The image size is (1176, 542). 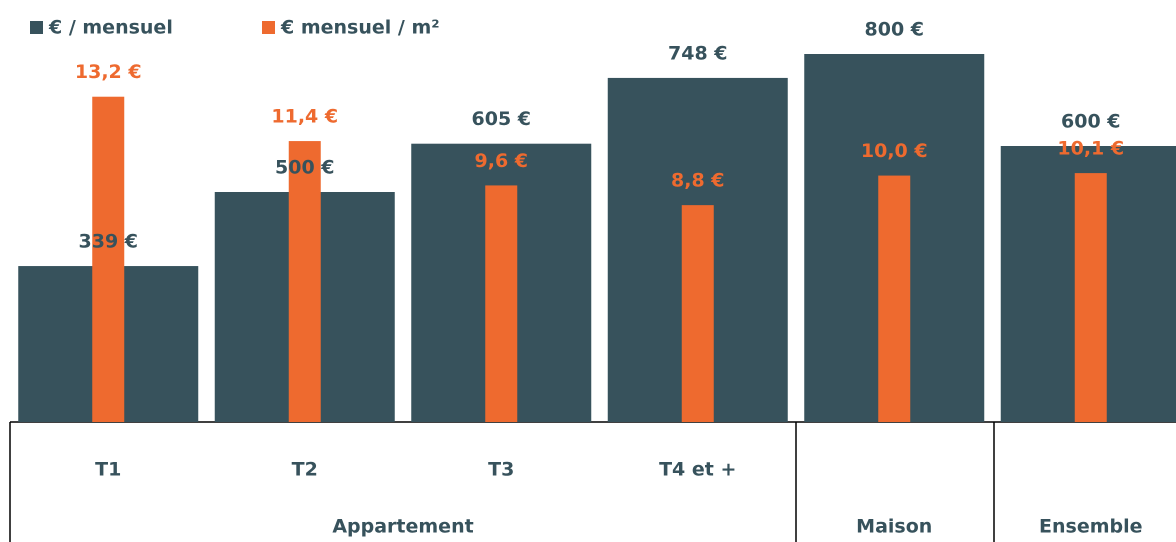 I want to click on group-label: Maison, so click(x=894, y=527).